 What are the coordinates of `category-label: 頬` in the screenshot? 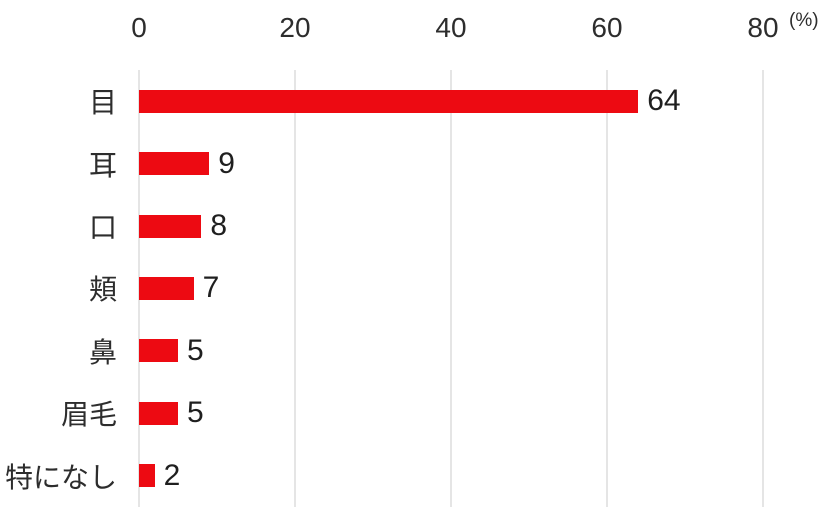 It's located at (102, 290).